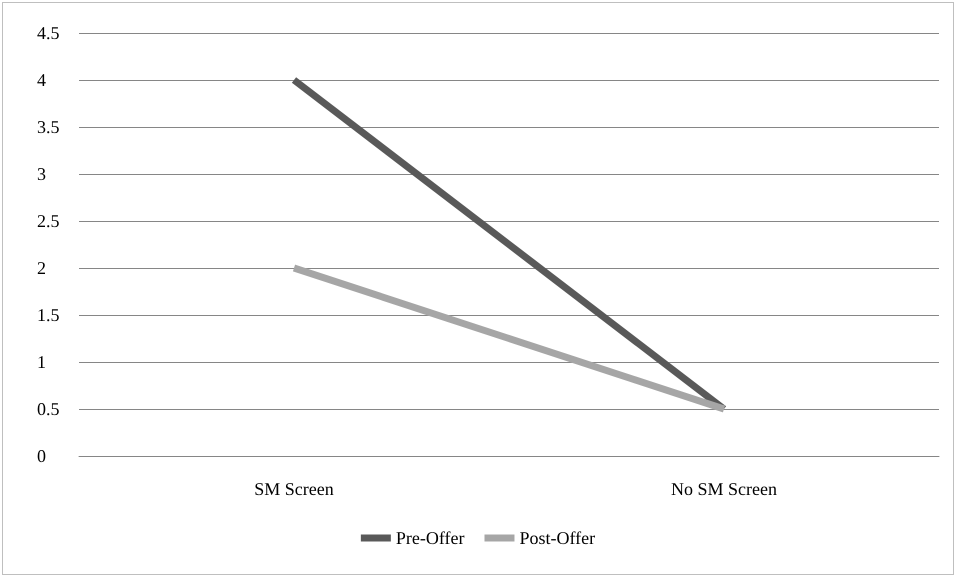 Image resolution: width=958 pixels, height=579 pixels. What do you see at coordinates (724, 489) in the screenshot?
I see `x-tick-label: No SM Screen` at bounding box center [724, 489].